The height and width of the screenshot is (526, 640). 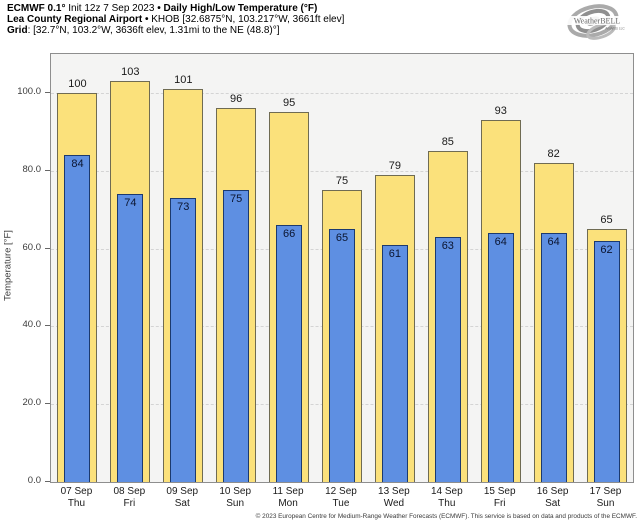 I want to click on station-details: KHOB [32.6875°N, 103.217°W, 3661ft elev], so click(x=246, y=19).